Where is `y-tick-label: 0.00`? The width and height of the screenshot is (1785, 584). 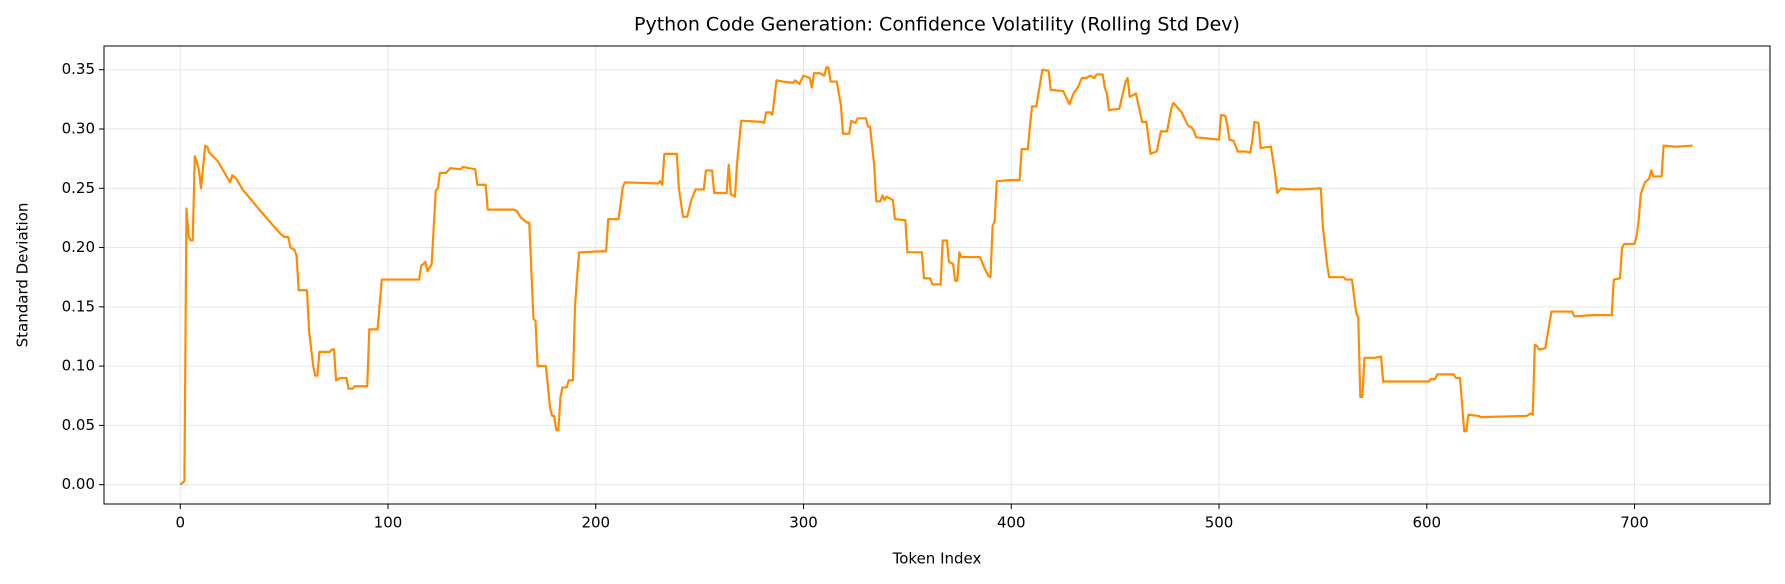
y-tick-label: 0.00 is located at coordinates (78, 484).